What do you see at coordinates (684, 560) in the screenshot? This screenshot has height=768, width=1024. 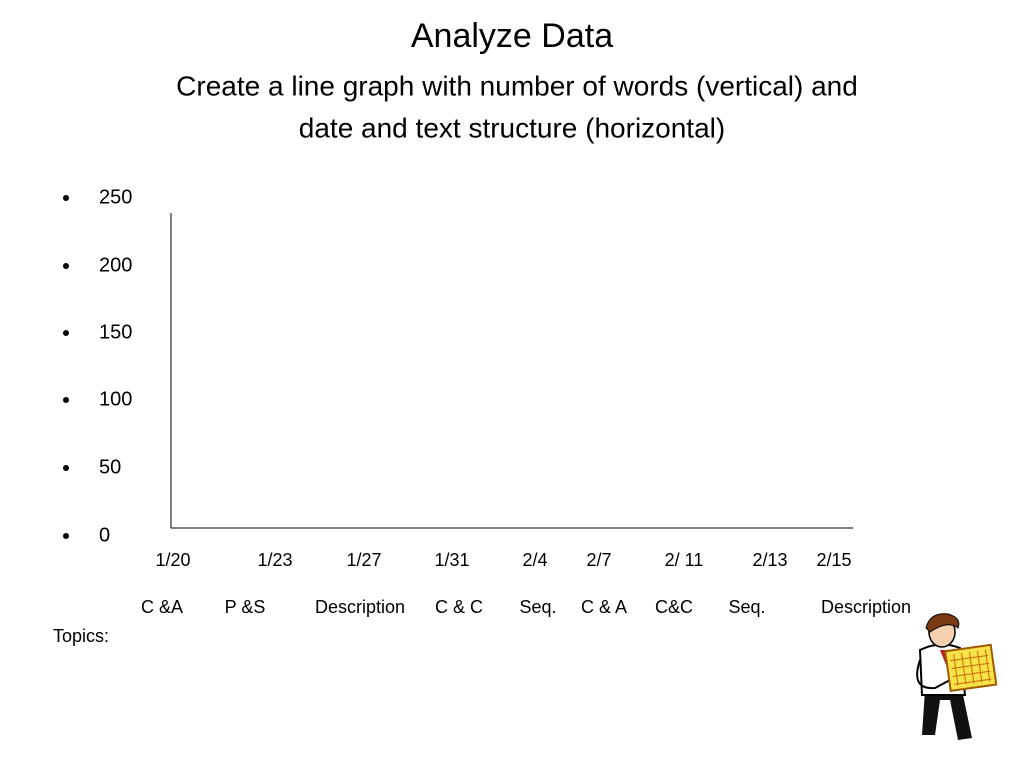 I see `date-label: 2/ 11` at bounding box center [684, 560].